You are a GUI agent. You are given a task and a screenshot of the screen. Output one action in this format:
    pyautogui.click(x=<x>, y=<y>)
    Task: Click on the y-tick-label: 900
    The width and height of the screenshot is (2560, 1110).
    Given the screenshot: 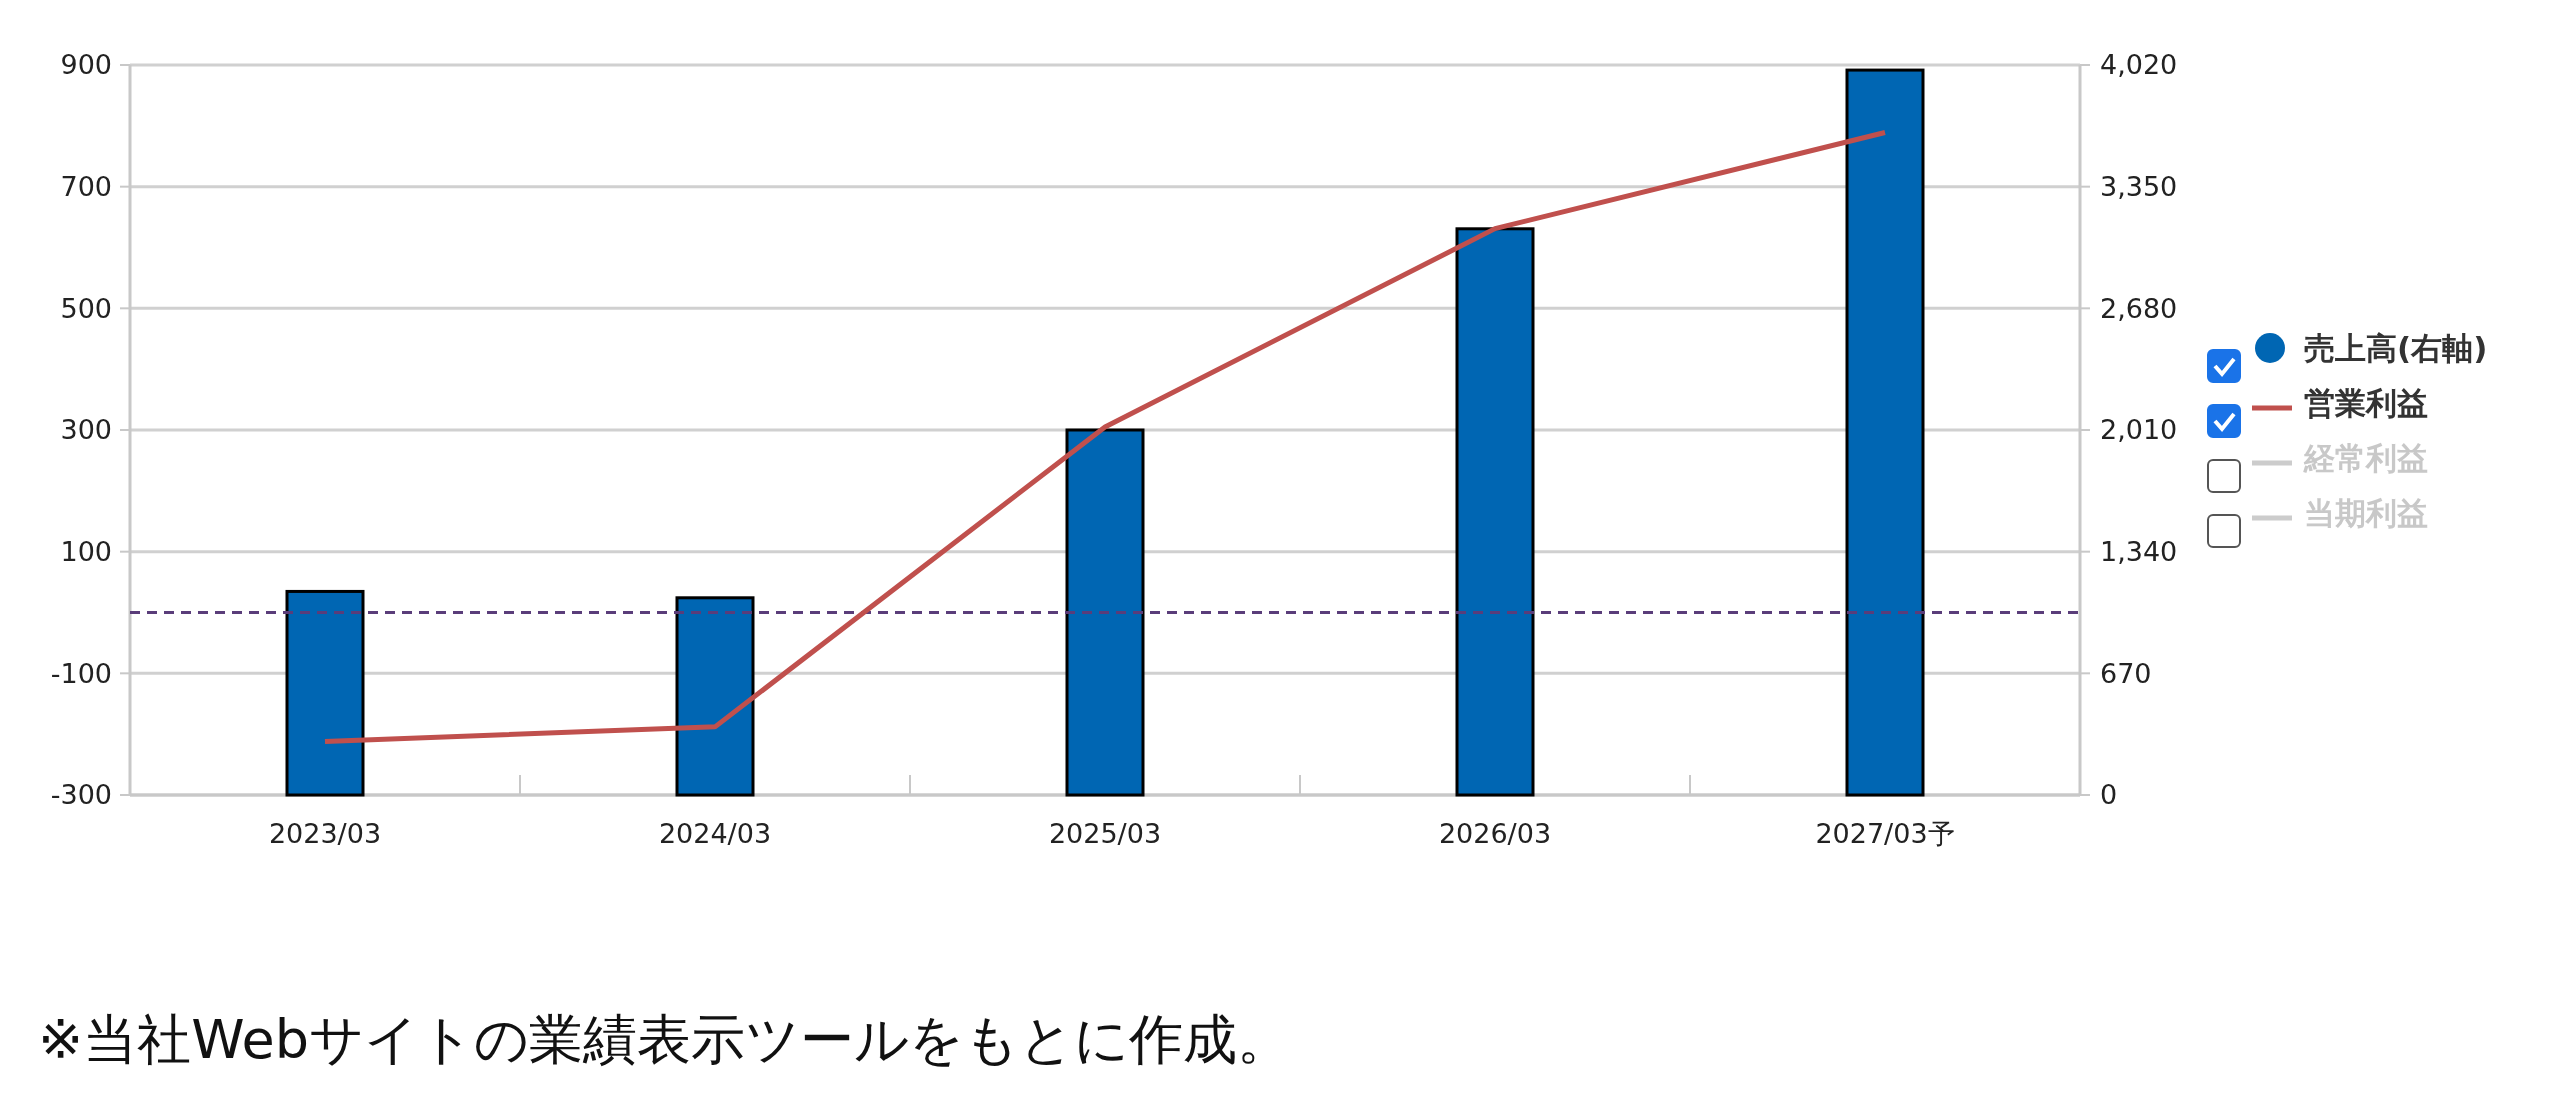 What is the action you would take?
    pyautogui.click(x=86, y=65)
    